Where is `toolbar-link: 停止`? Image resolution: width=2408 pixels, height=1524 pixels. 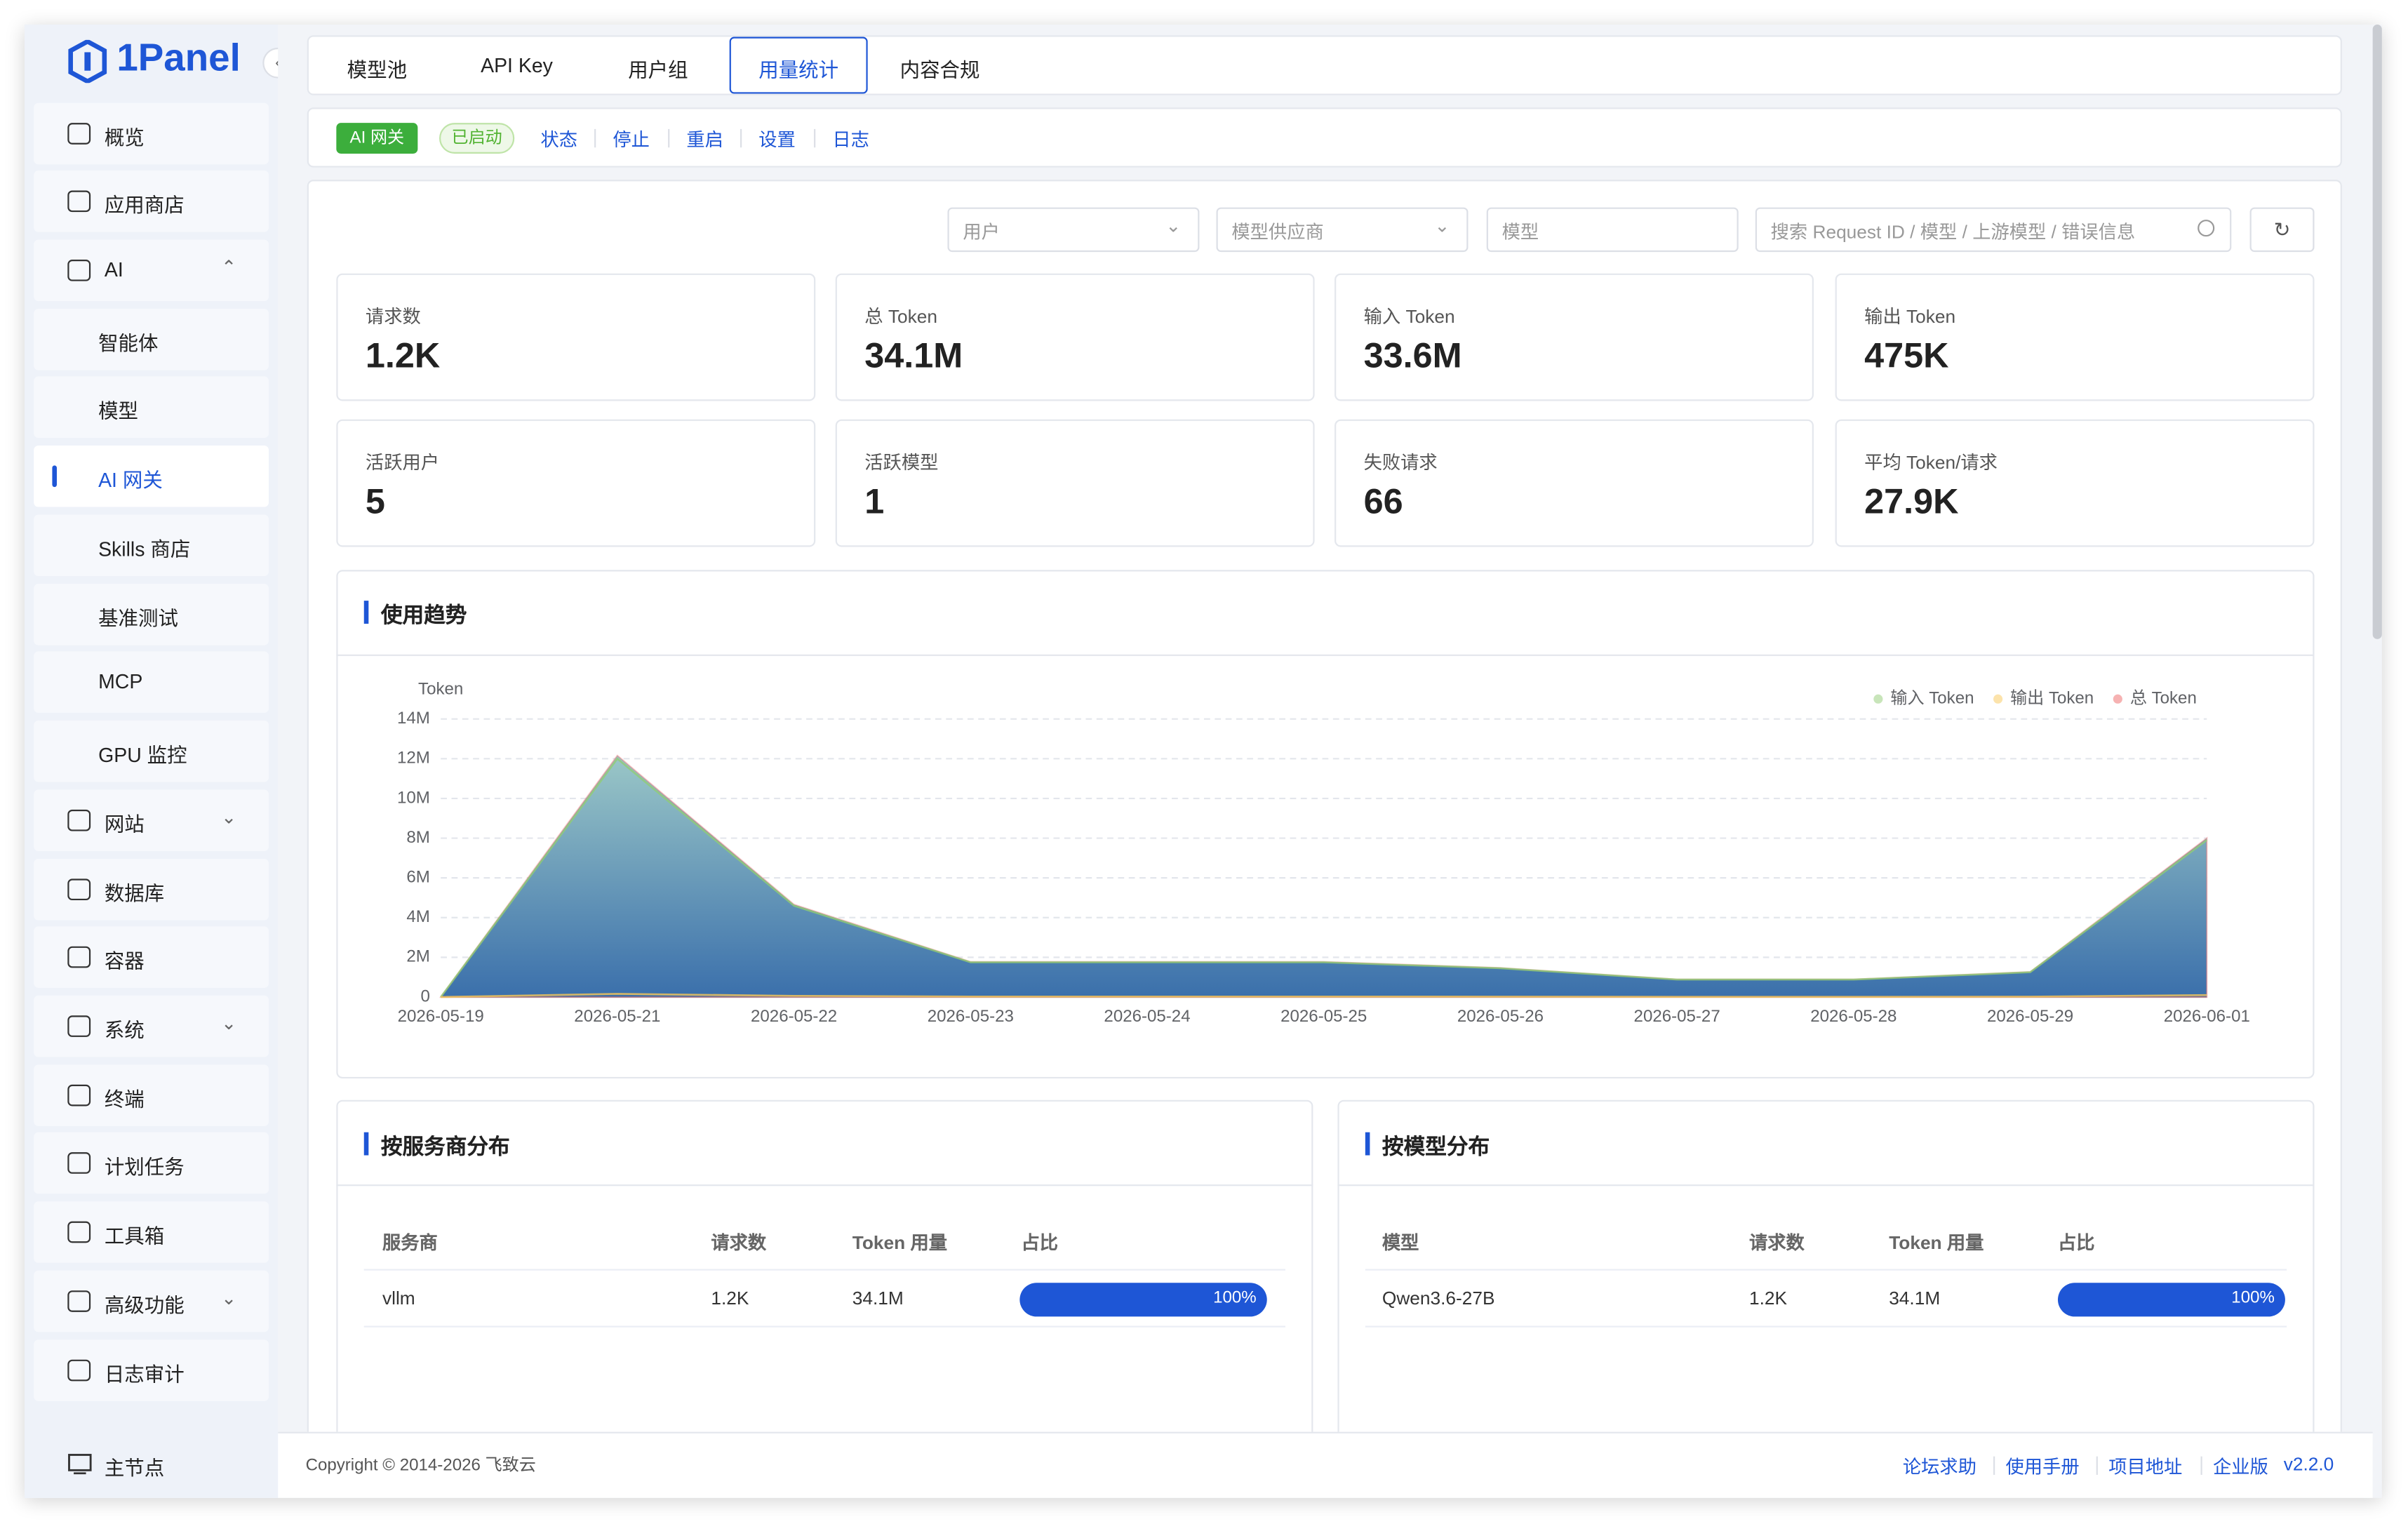
toolbar-link: 停止 is located at coordinates (631, 139).